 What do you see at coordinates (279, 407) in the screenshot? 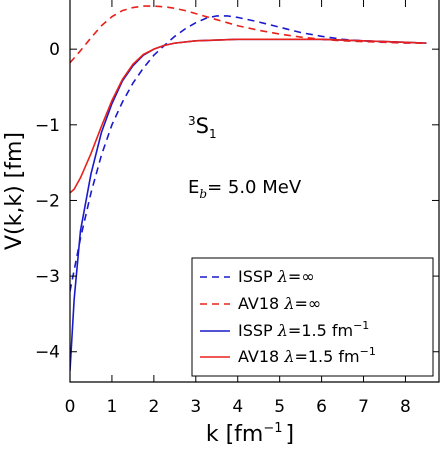
I see `x-tick-label: 5` at bounding box center [279, 407].